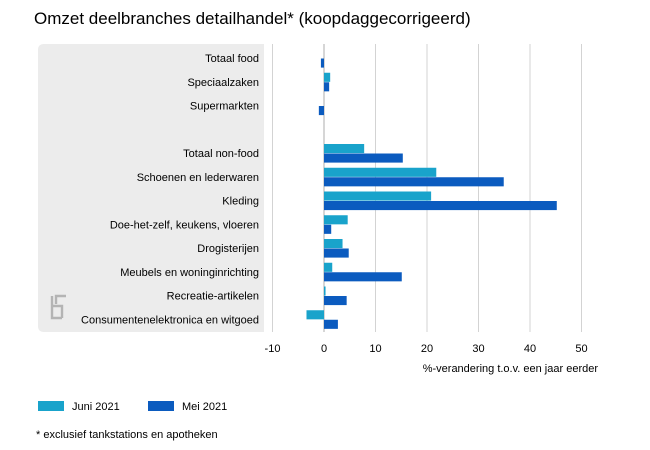 Image resolution: width=650 pixels, height=450 pixels. I want to click on category-label: Schoenen en lederwaren, so click(198, 178).